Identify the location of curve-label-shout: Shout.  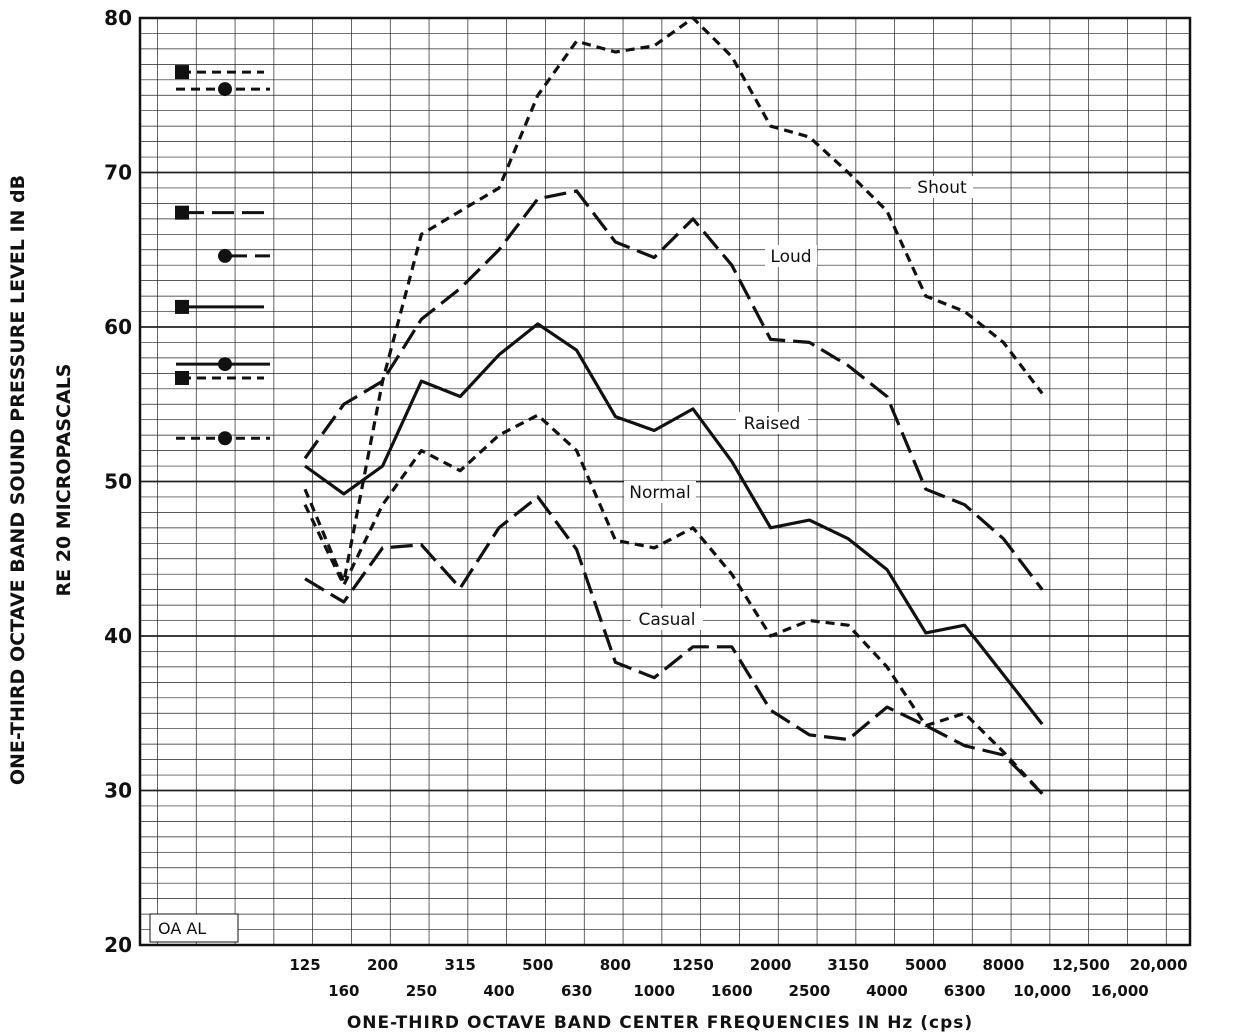
(942, 188).